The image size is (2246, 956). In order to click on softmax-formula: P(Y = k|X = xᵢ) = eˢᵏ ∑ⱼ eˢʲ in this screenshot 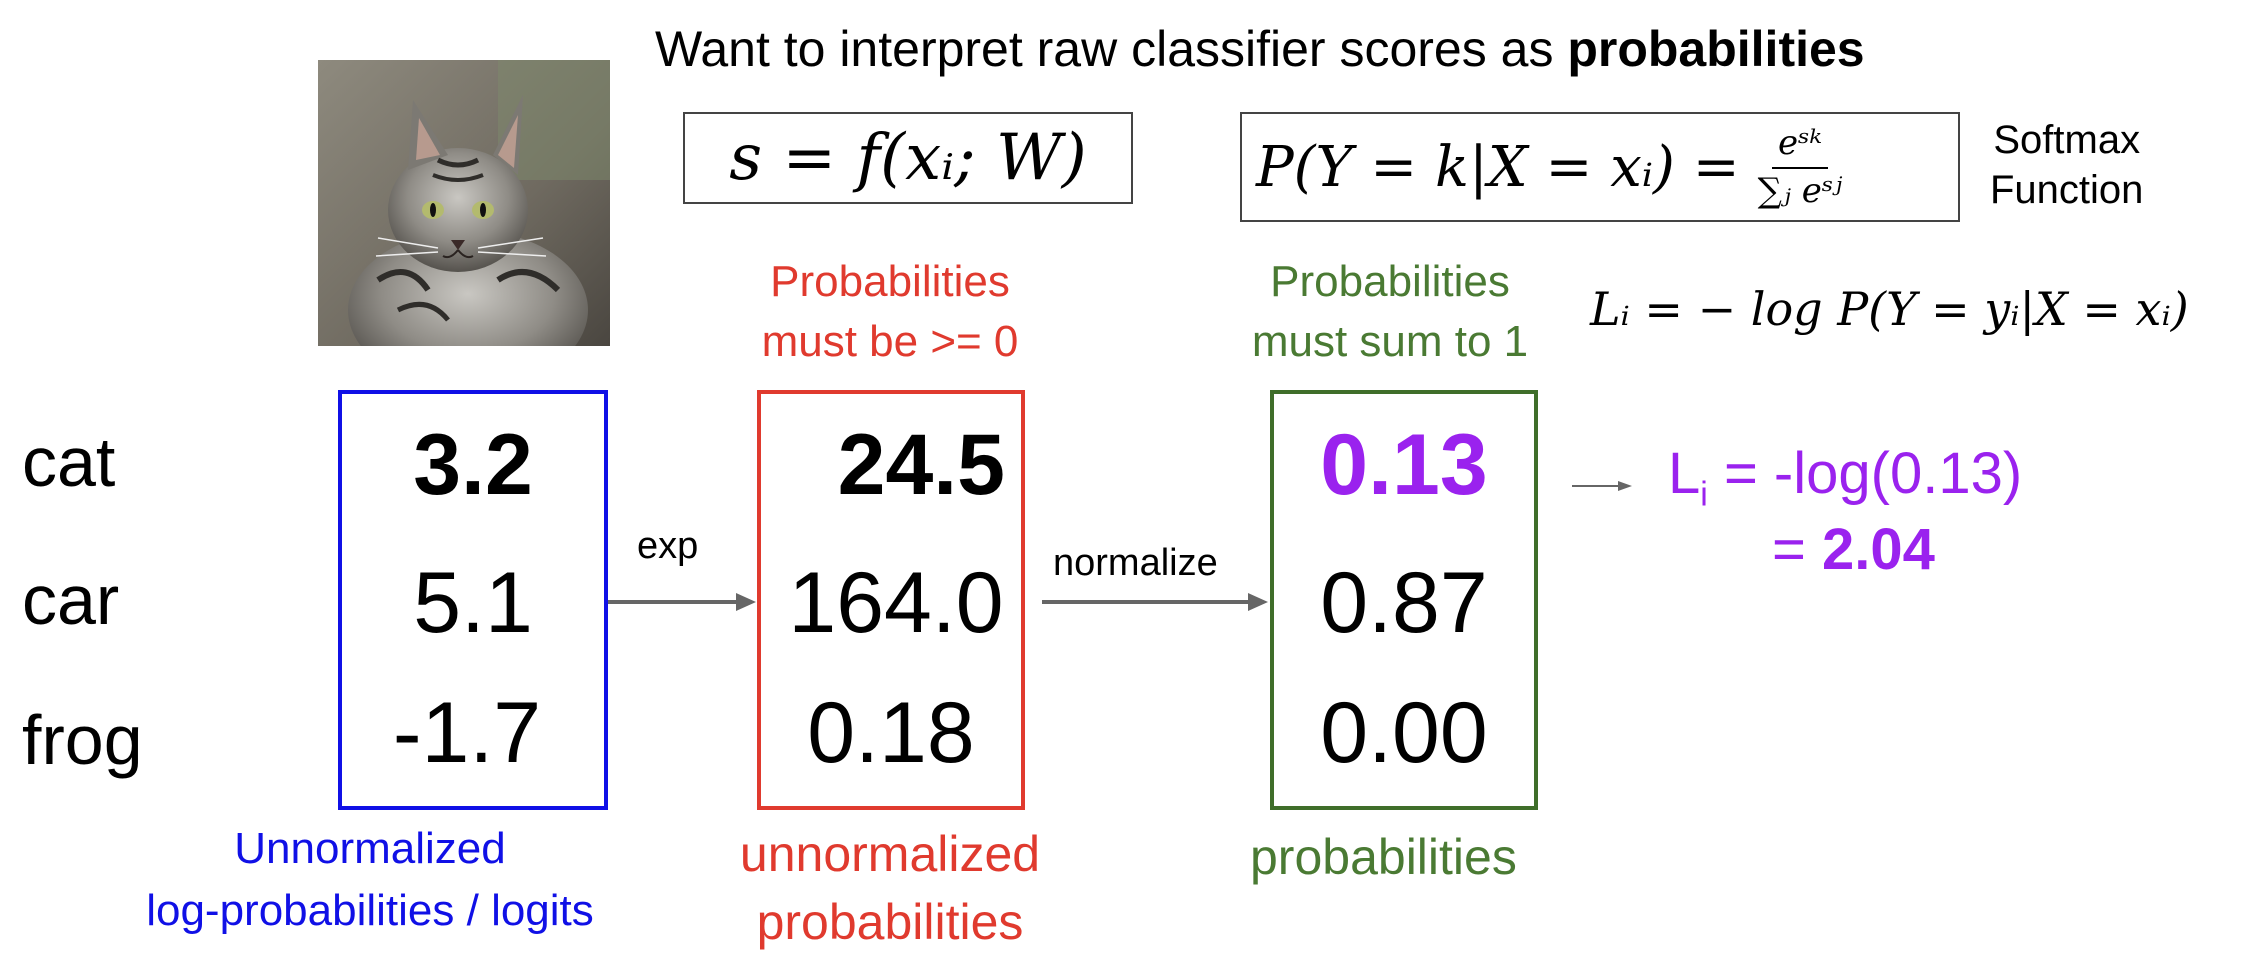, I will do `click(1600, 167)`.